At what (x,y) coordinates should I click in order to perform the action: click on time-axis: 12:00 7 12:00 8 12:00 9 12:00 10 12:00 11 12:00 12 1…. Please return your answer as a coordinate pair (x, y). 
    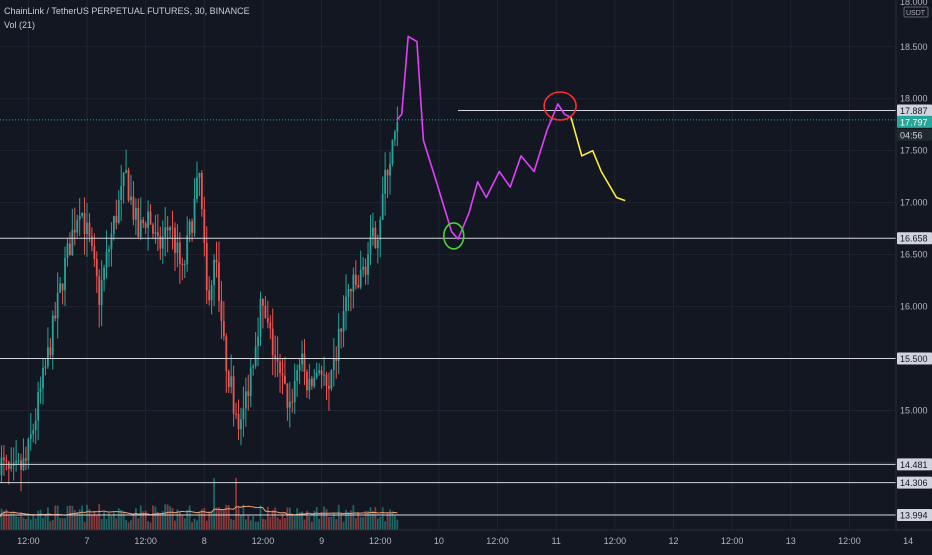
    Looking at the image, I should click on (466, 539).